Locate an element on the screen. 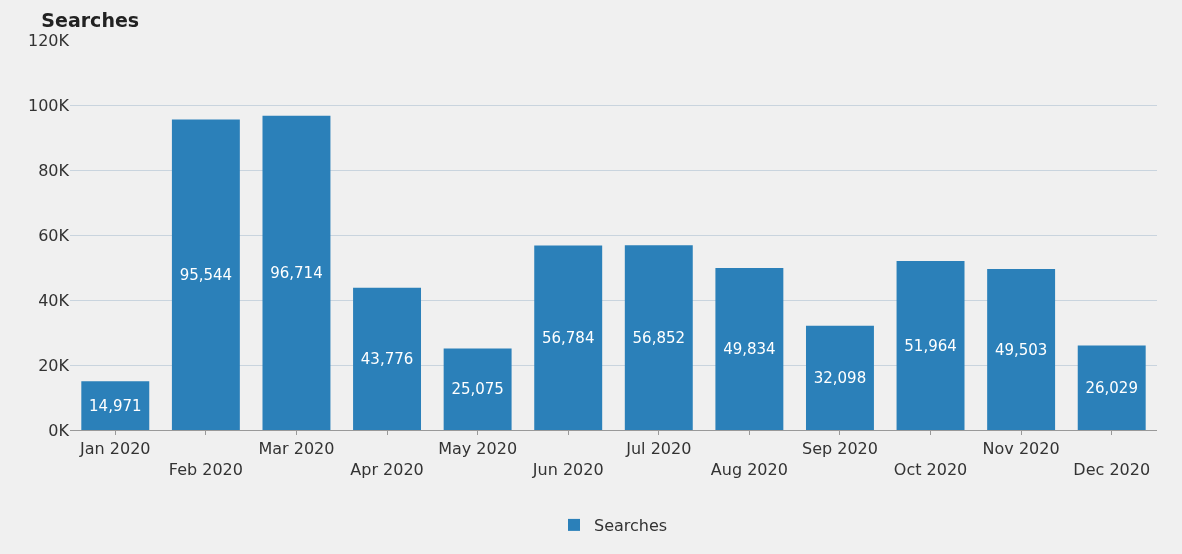 The width and height of the screenshot is (1182, 554). data-label: 32,098 is located at coordinates (840, 377).